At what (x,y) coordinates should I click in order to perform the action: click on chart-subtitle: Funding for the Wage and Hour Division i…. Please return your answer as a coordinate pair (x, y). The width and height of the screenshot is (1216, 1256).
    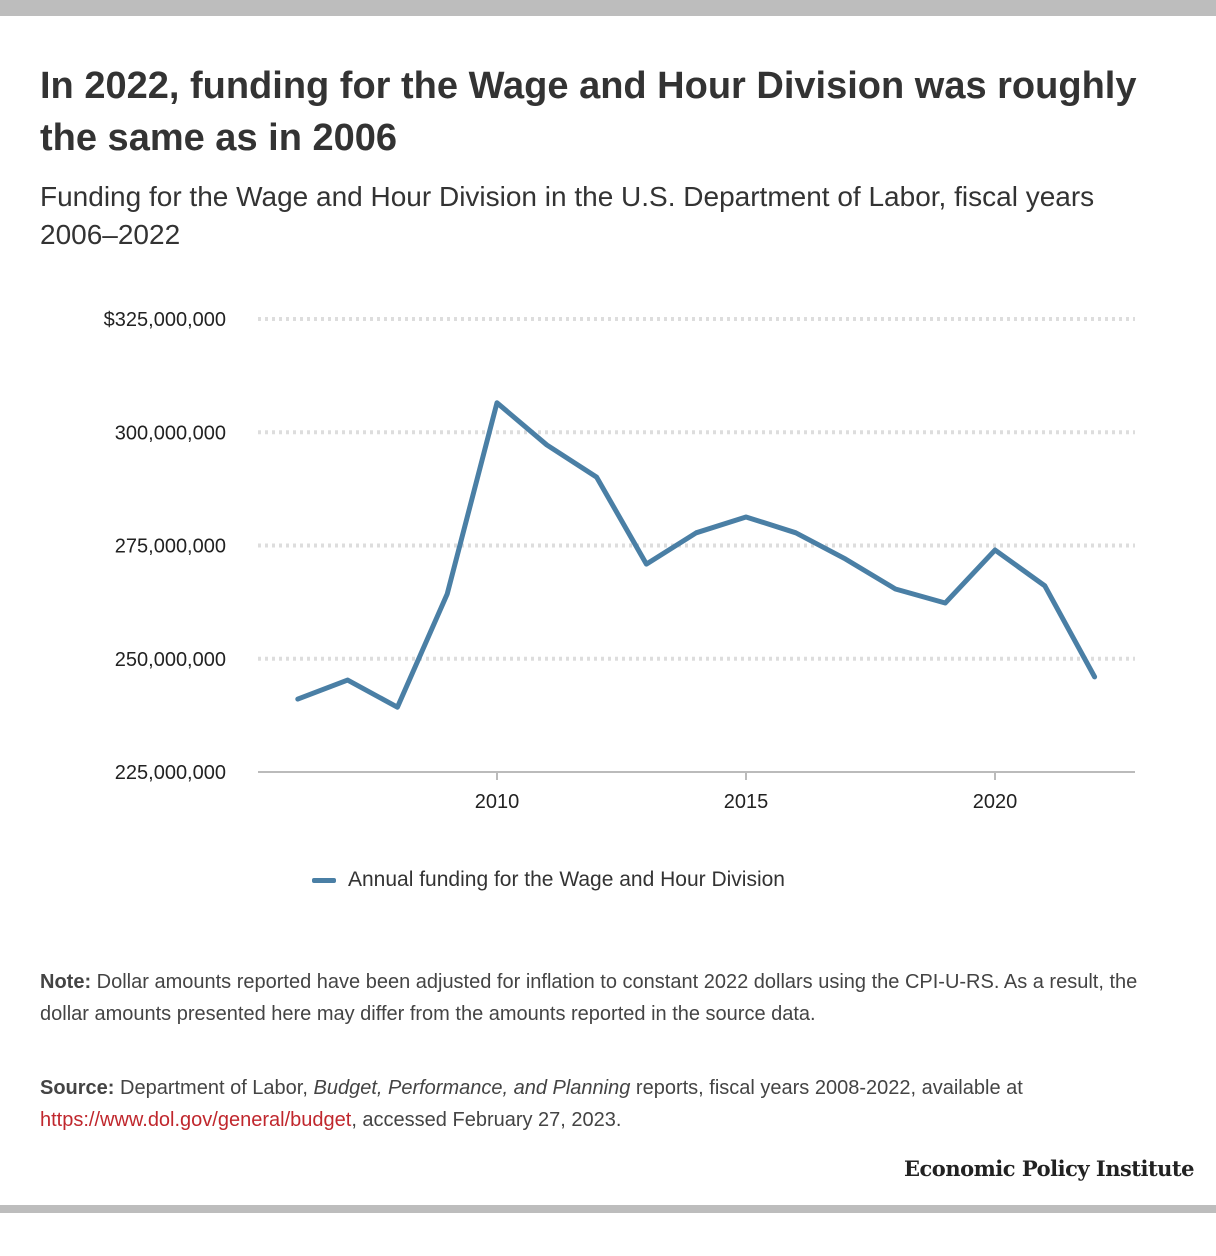
    Looking at the image, I should click on (567, 215).